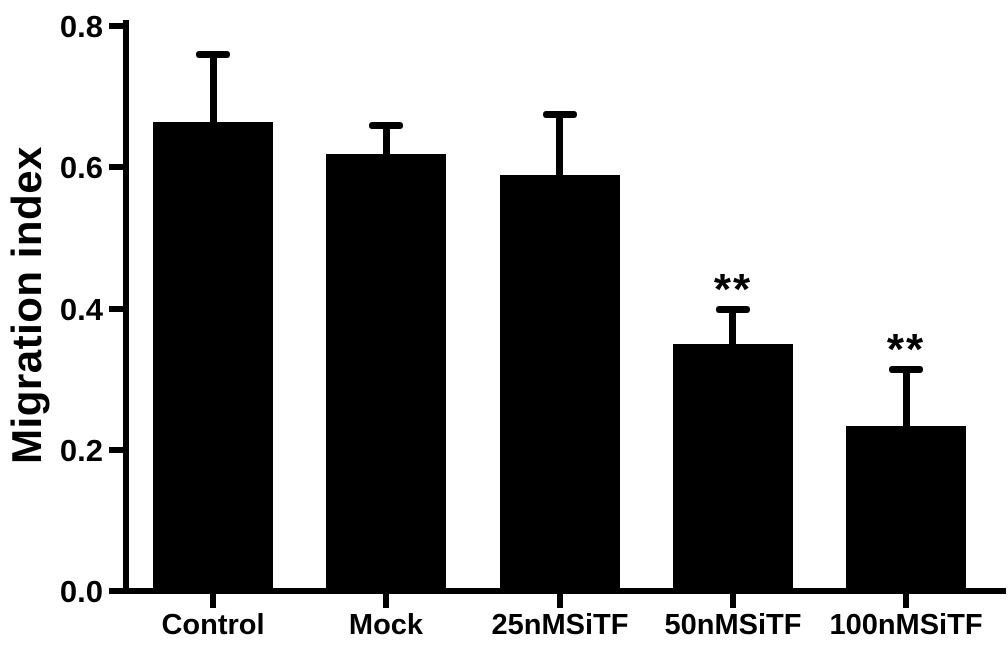 This screenshot has width=1008, height=660. What do you see at coordinates (213, 358) in the screenshot?
I see `bar-control` at bounding box center [213, 358].